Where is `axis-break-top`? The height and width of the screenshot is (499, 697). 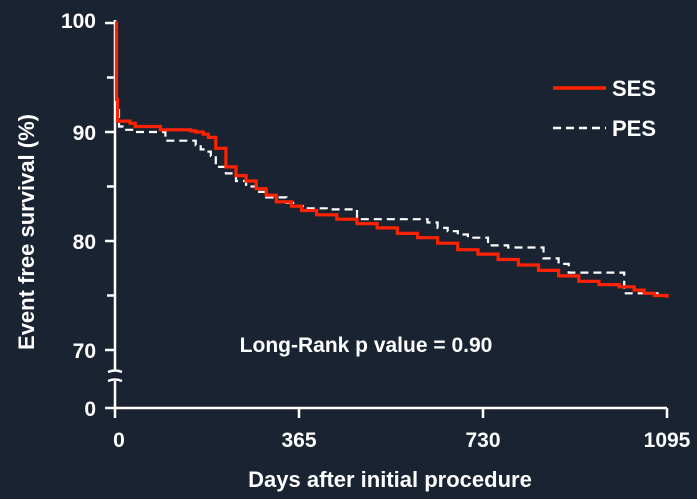
axis-break-top is located at coordinates (115, 371).